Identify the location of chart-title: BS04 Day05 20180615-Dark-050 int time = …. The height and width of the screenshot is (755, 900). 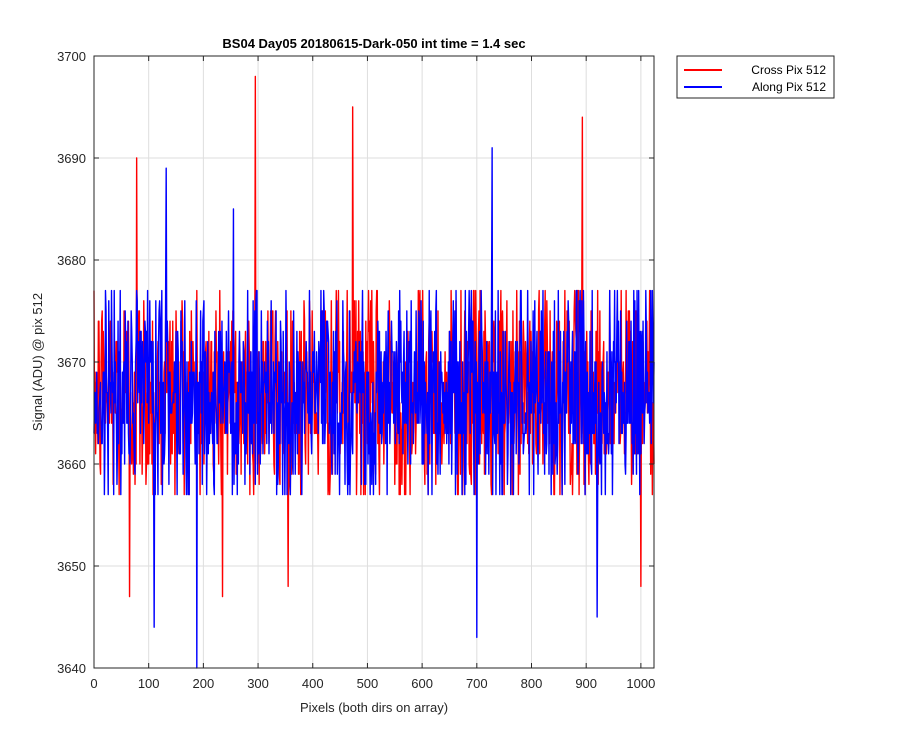
(373, 43).